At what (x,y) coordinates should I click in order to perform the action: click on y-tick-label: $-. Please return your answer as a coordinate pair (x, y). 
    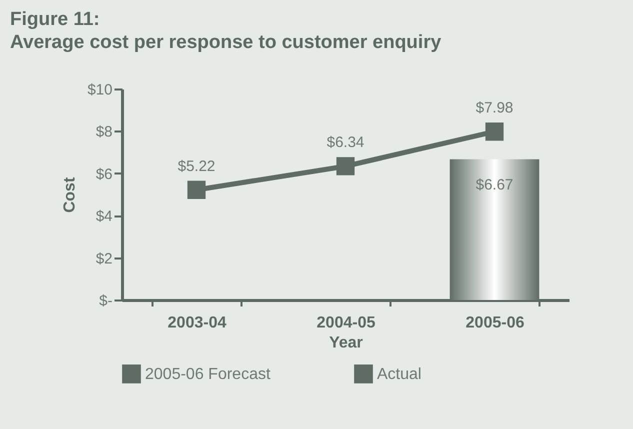
    Looking at the image, I should click on (105, 301).